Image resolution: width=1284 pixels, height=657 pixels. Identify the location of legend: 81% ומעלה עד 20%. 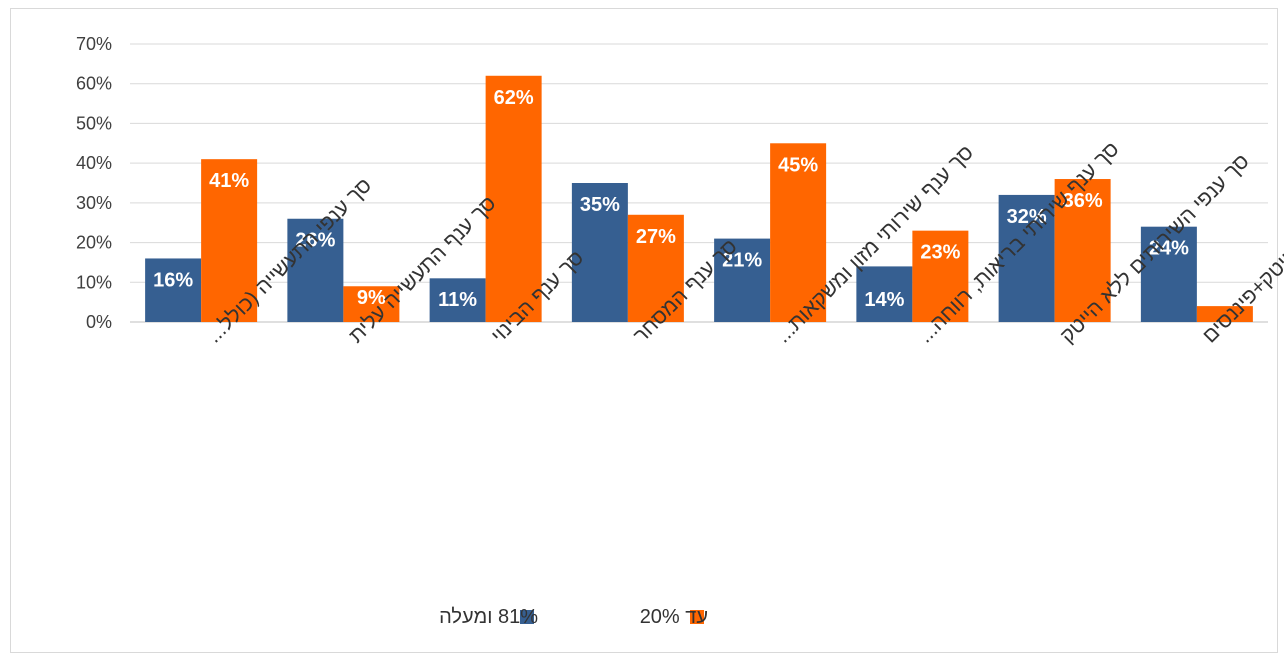
(573, 617).